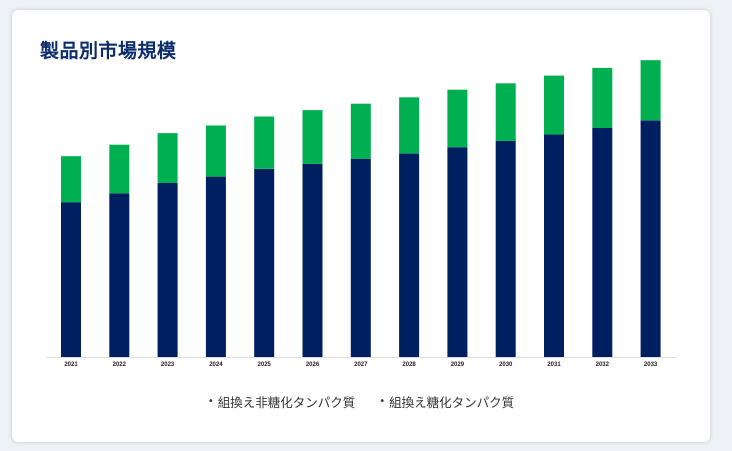 The width and height of the screenshot is (732, 451). I want to click on legend-label: 組換え非糖化タンパク質, so click(286, 402).